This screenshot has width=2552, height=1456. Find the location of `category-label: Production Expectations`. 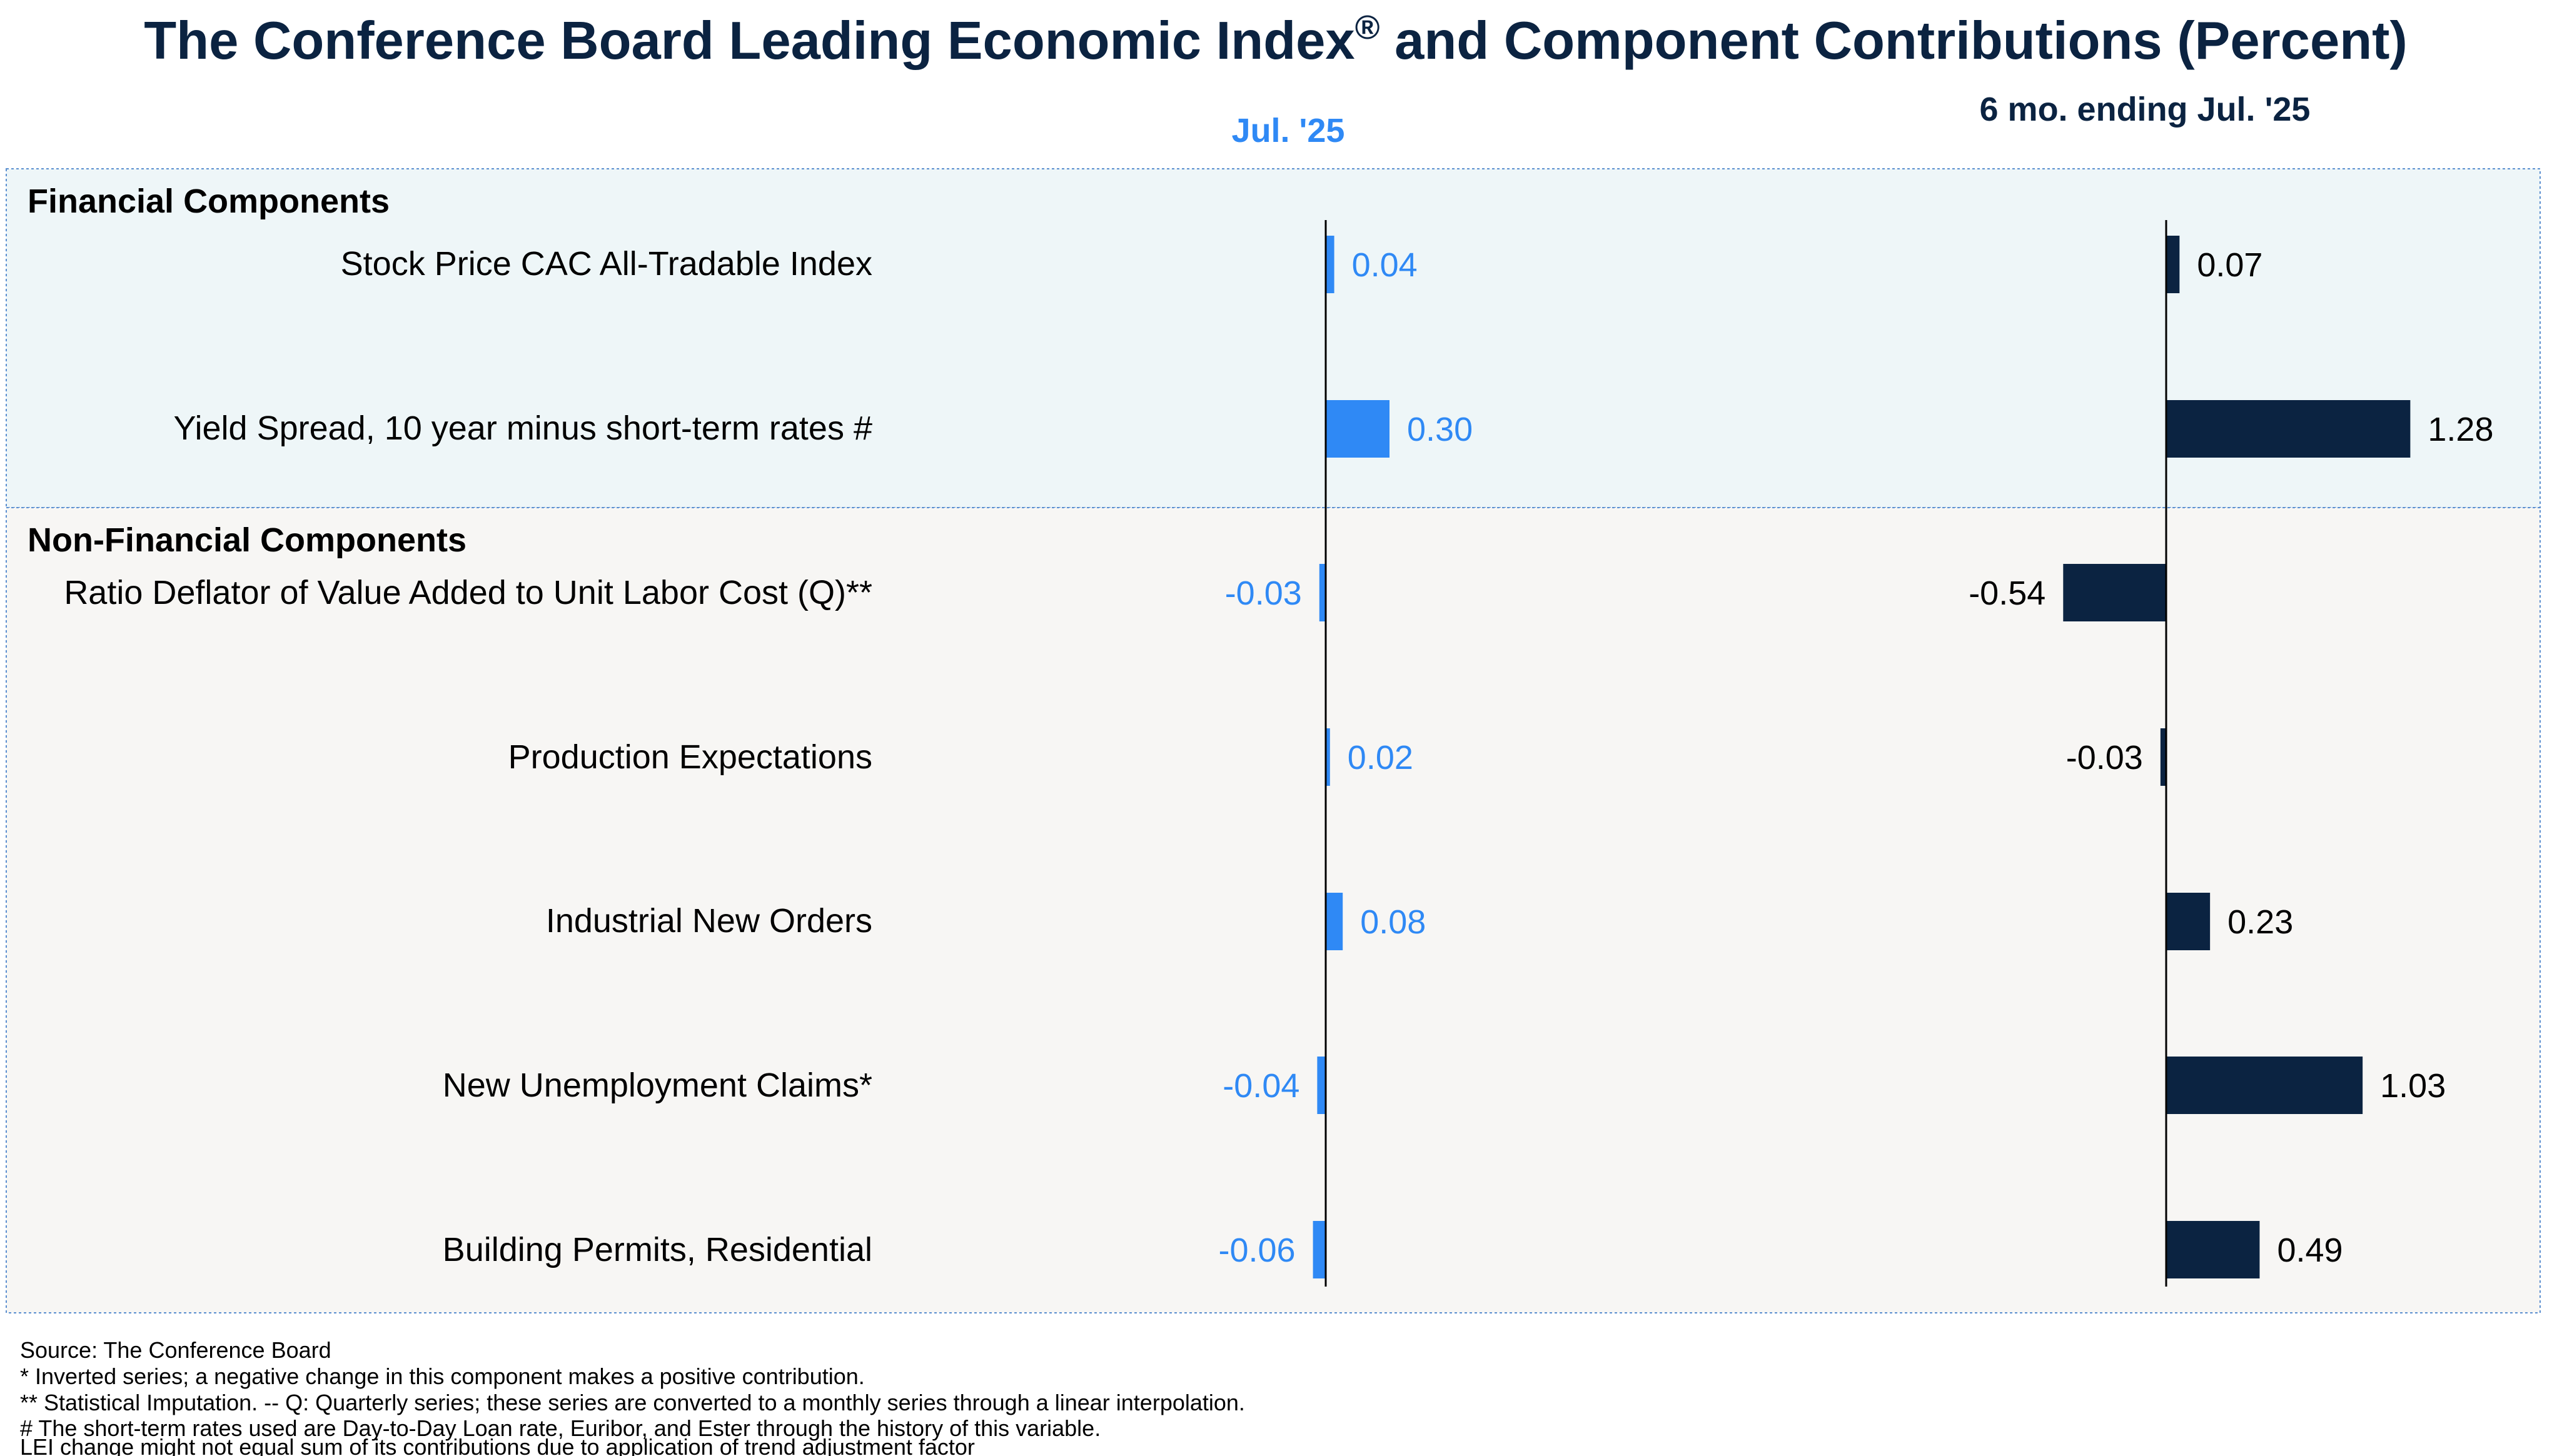

category-label: Production Expectations is located at coordinates (690, 757).